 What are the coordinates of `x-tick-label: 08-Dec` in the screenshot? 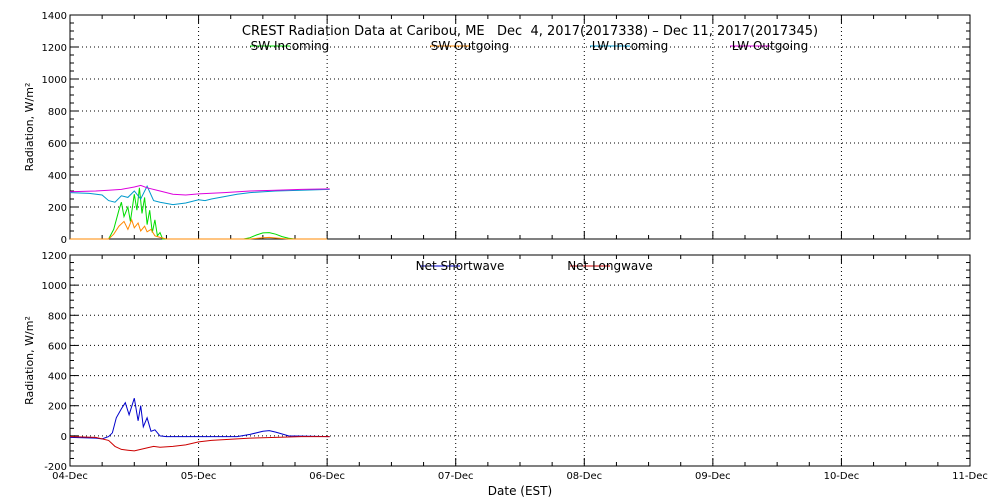 It's located at (584, 476).